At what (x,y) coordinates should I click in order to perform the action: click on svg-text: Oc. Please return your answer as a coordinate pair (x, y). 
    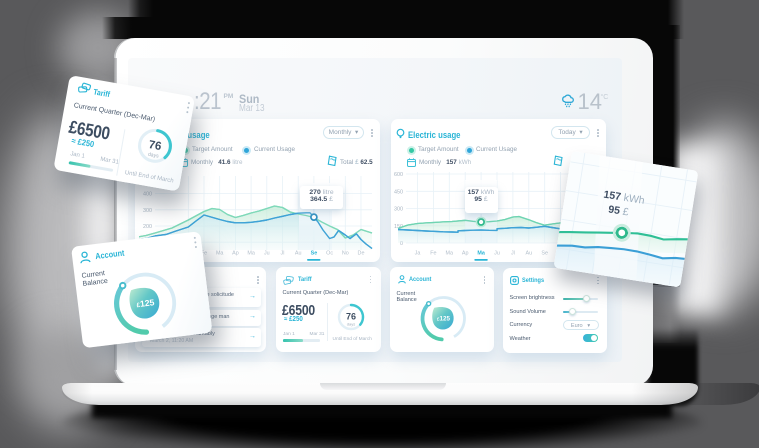
    Looking at the image, I should click on (329, 254).